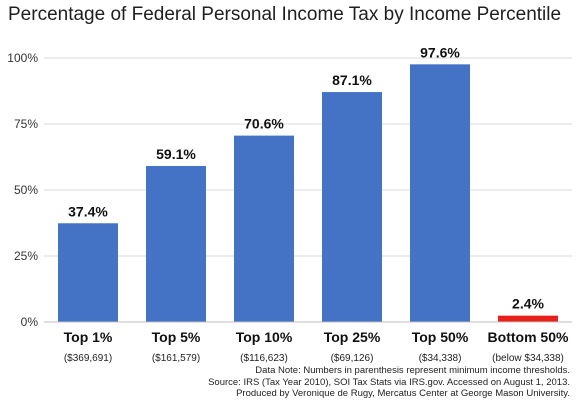 This screenshot has height=413, width=580. Describe the element at coordinates (528, 304) in the screenshot. I see `data-label: 2.4%` at that location.